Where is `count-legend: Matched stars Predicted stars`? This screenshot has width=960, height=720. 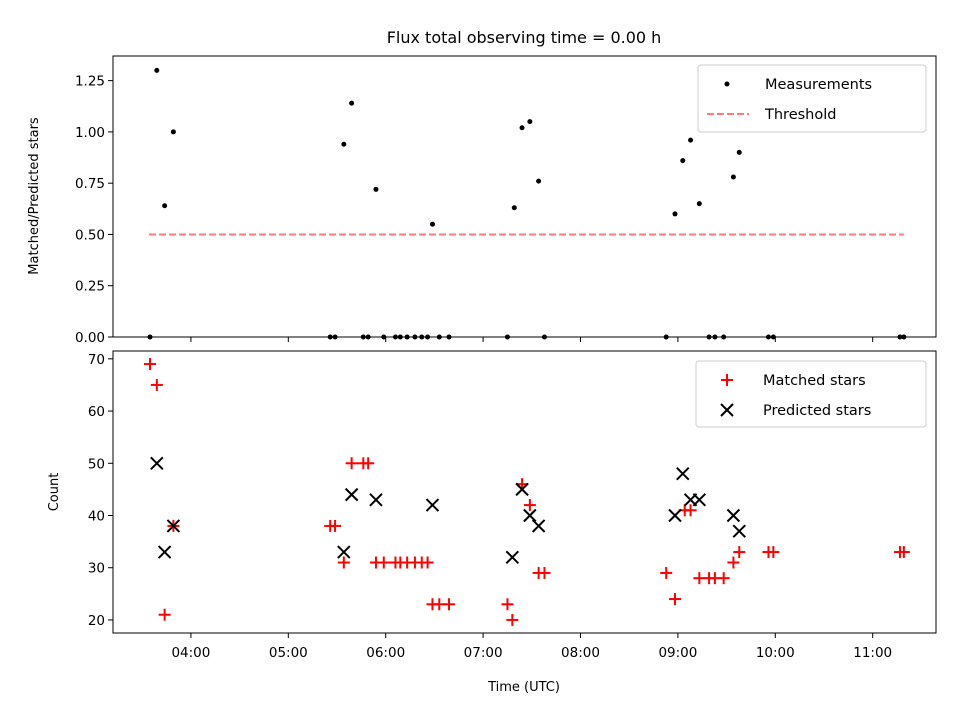 count-legend: Matched stars Predicted stars is located at coordinates (811, 394).